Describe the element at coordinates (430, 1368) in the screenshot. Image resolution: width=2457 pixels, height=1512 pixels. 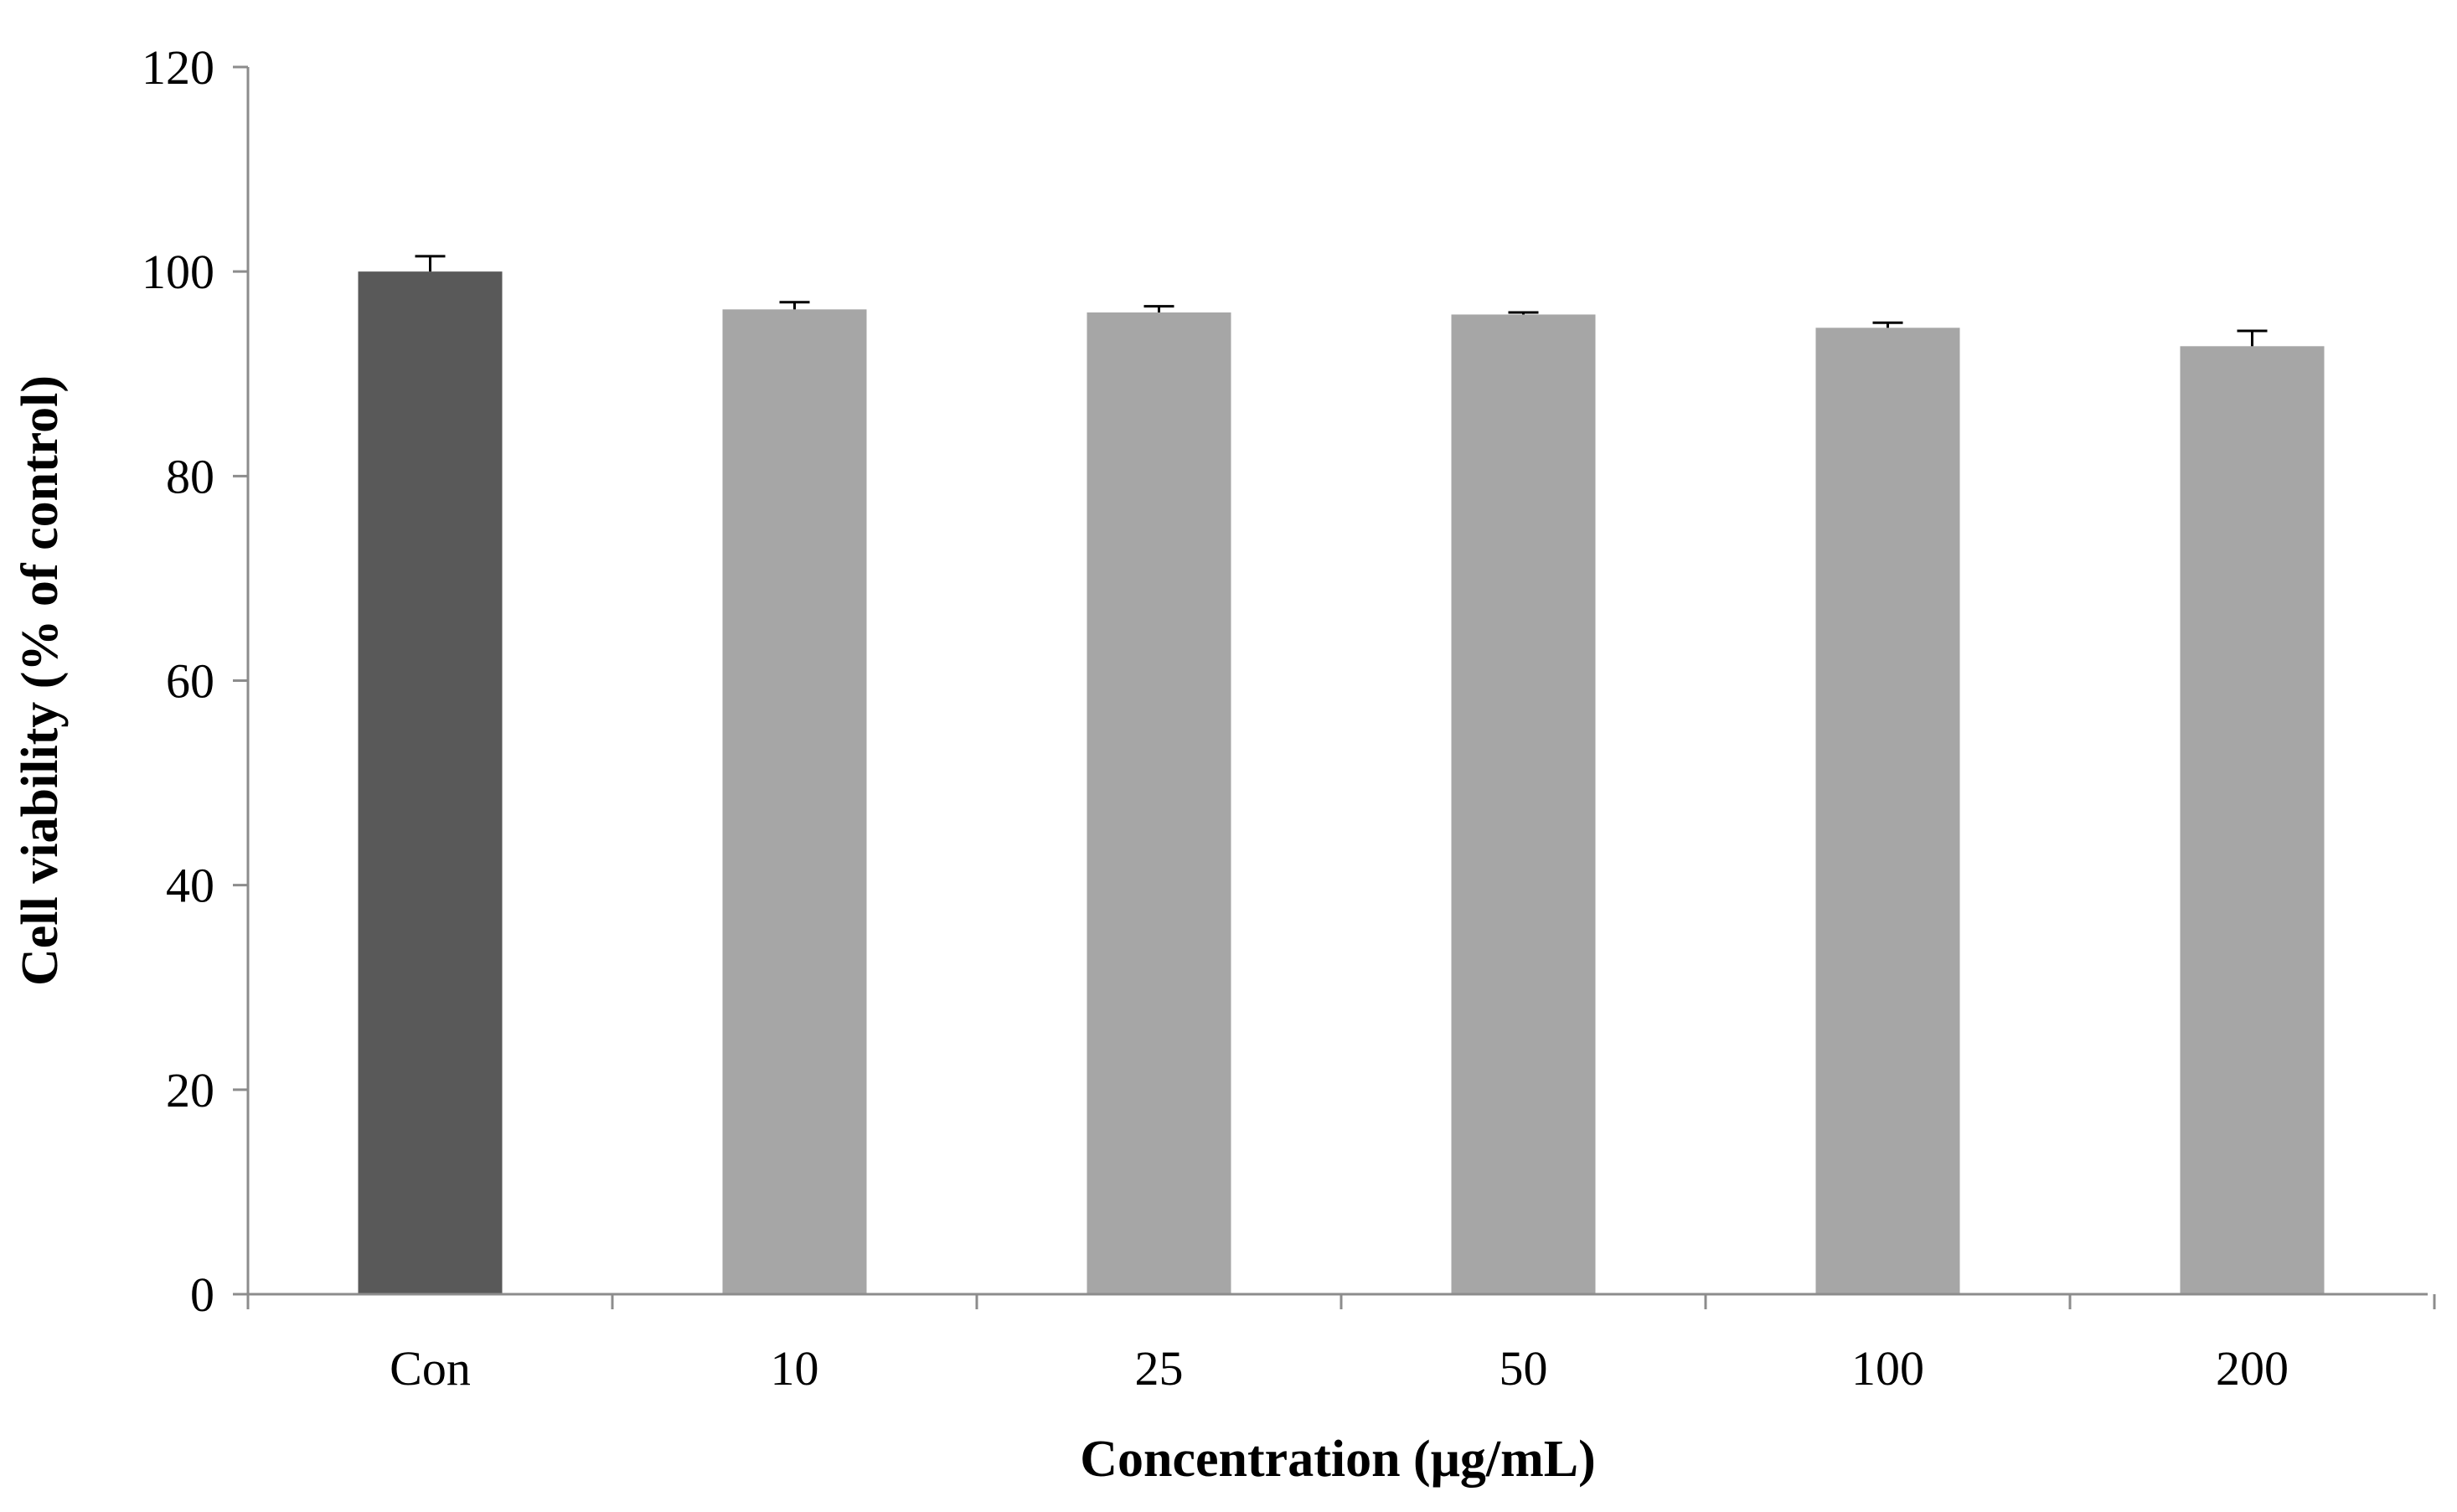
I see `x-tick-label: Con` at that location.